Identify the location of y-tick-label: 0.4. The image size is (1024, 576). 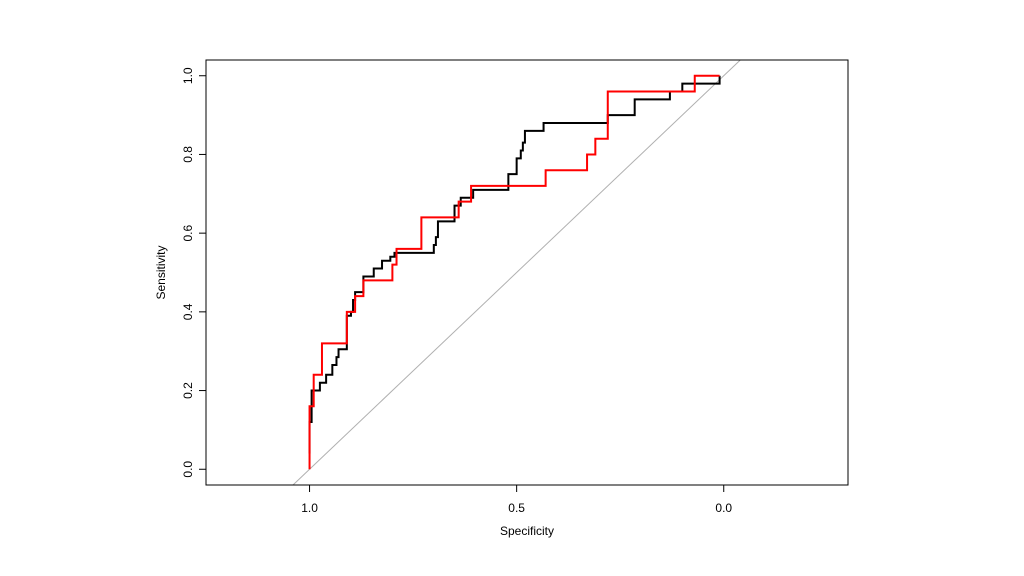
(188, 311).